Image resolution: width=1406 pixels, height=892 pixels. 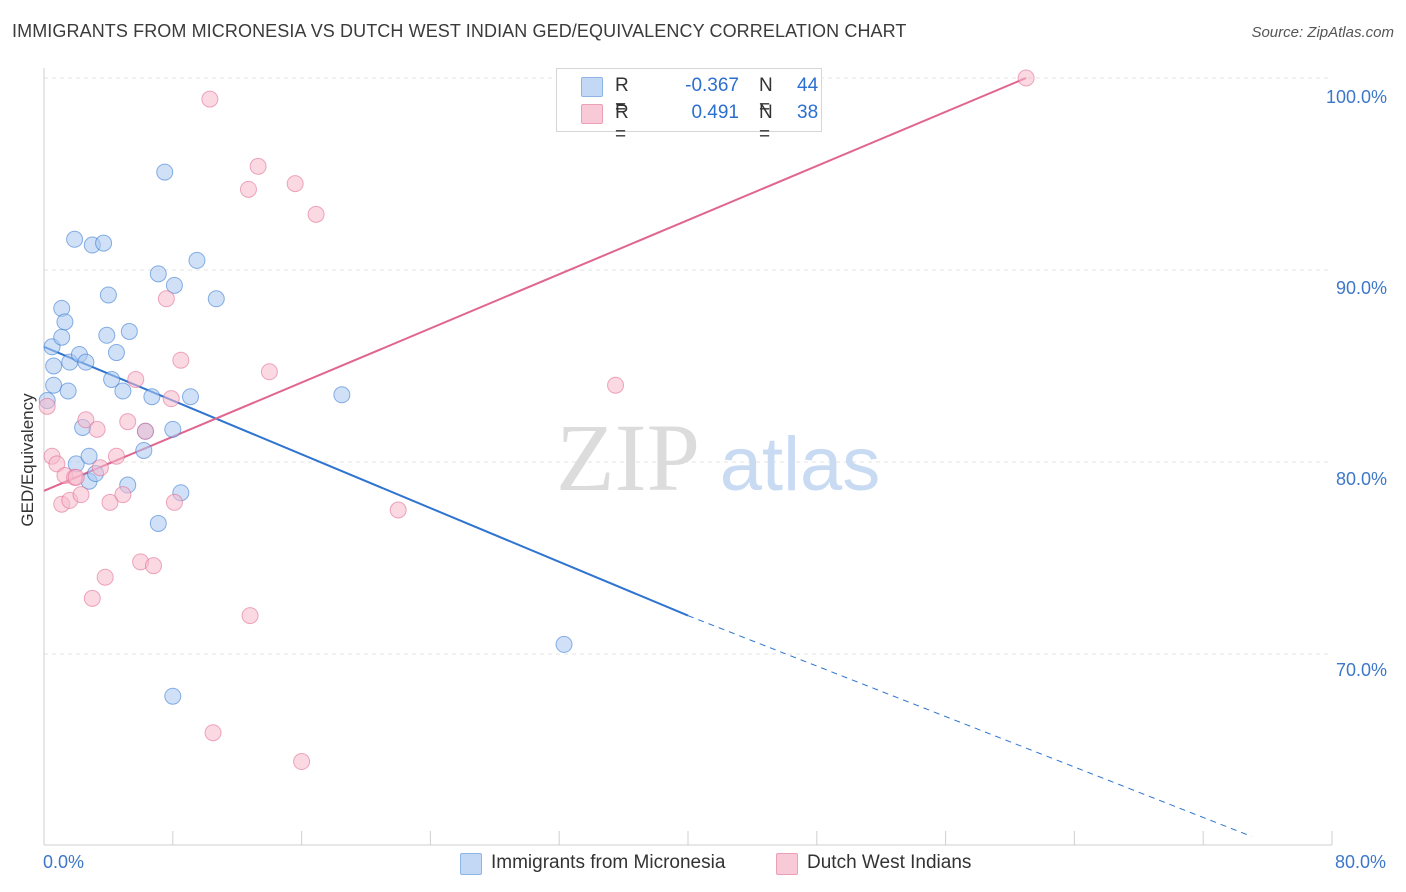 I want to click on legend-r-value: -0.367, so click(x=712, y=85).